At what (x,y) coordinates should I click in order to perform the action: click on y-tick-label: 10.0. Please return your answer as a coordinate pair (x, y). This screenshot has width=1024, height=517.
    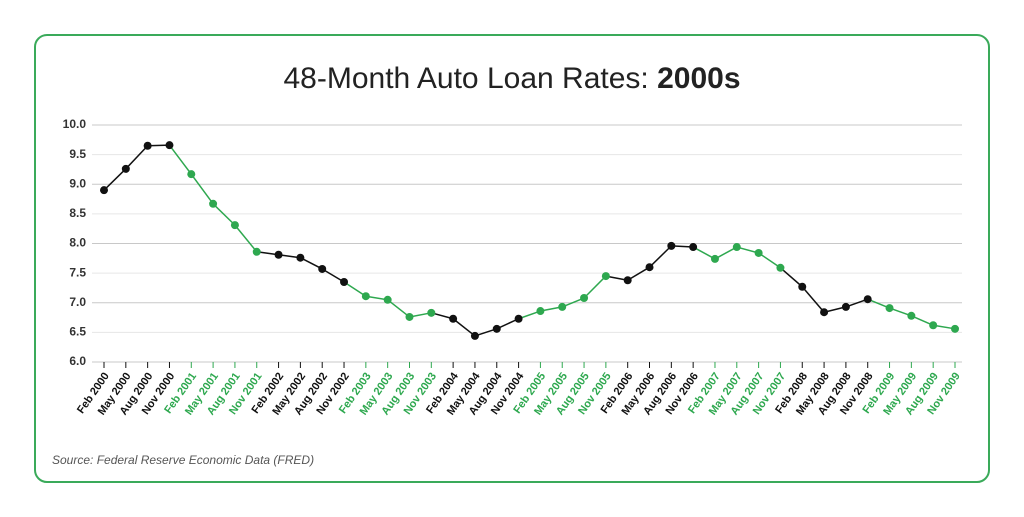
    Looking at the image, I should click on (75, 124).